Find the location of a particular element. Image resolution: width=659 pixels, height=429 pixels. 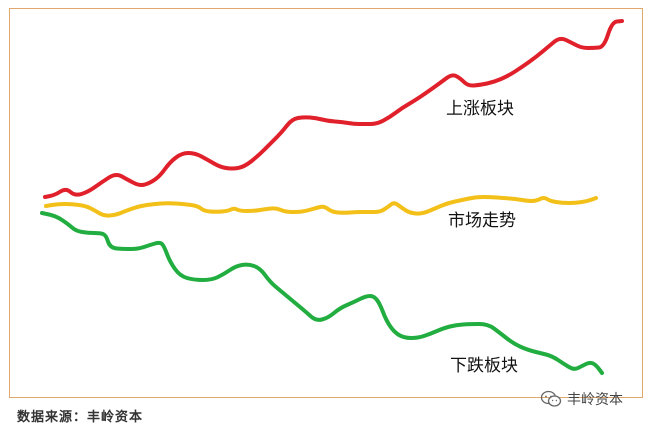

label-up-sector: 上涨板块 is located at coordinates (480, 109).